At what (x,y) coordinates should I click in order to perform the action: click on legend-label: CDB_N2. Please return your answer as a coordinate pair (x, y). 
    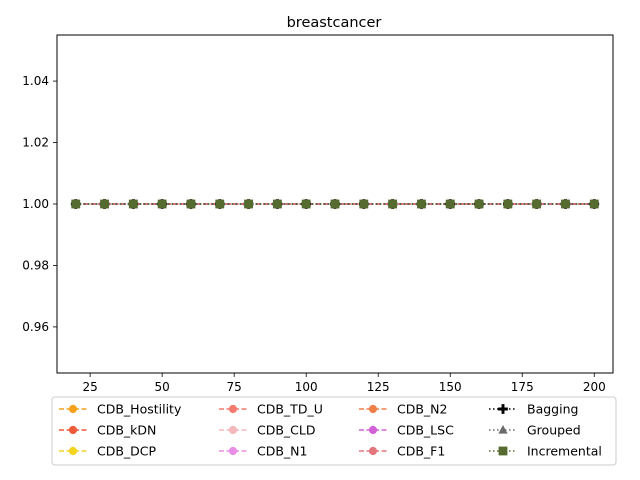
    Looking at the image, I should click on (422, 409).